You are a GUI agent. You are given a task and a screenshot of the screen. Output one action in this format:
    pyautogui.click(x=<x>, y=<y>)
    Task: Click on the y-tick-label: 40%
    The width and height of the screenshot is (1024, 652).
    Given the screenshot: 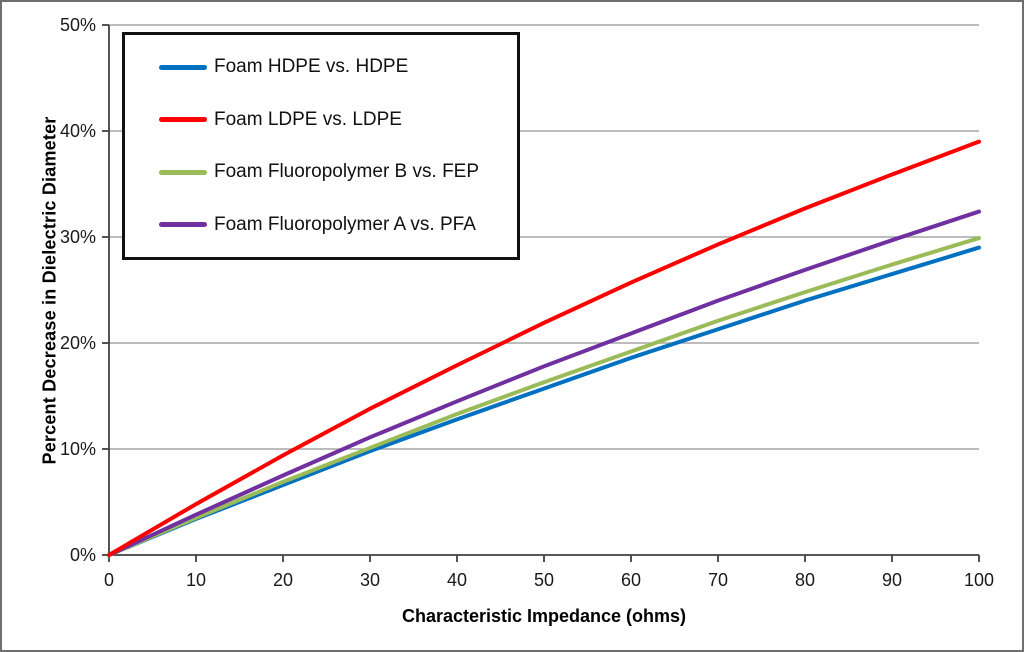 What is the action you would take?
    pyautogui.click(x=78, y=131)
    